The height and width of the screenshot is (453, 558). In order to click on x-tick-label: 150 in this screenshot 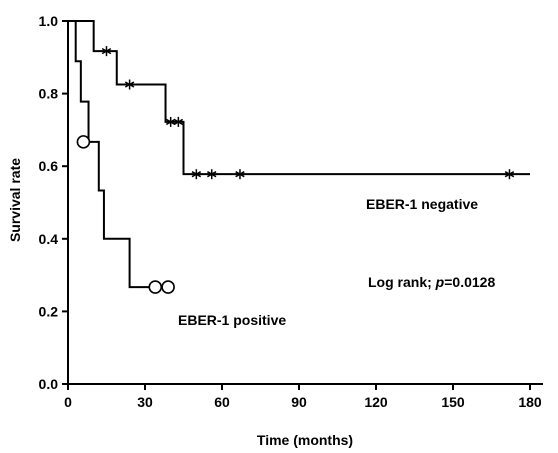, I will do `click(453, 402)`.